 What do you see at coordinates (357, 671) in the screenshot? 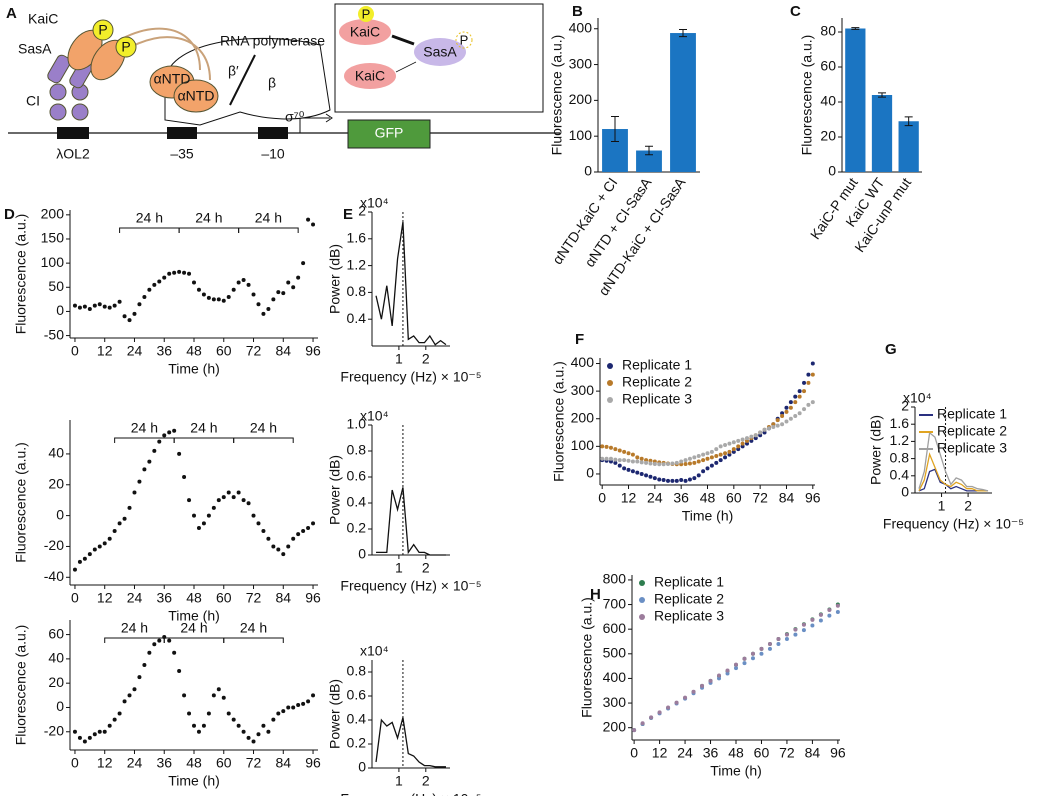
I see `y-tick-label: 0.8` at bounding box center [357, 671].